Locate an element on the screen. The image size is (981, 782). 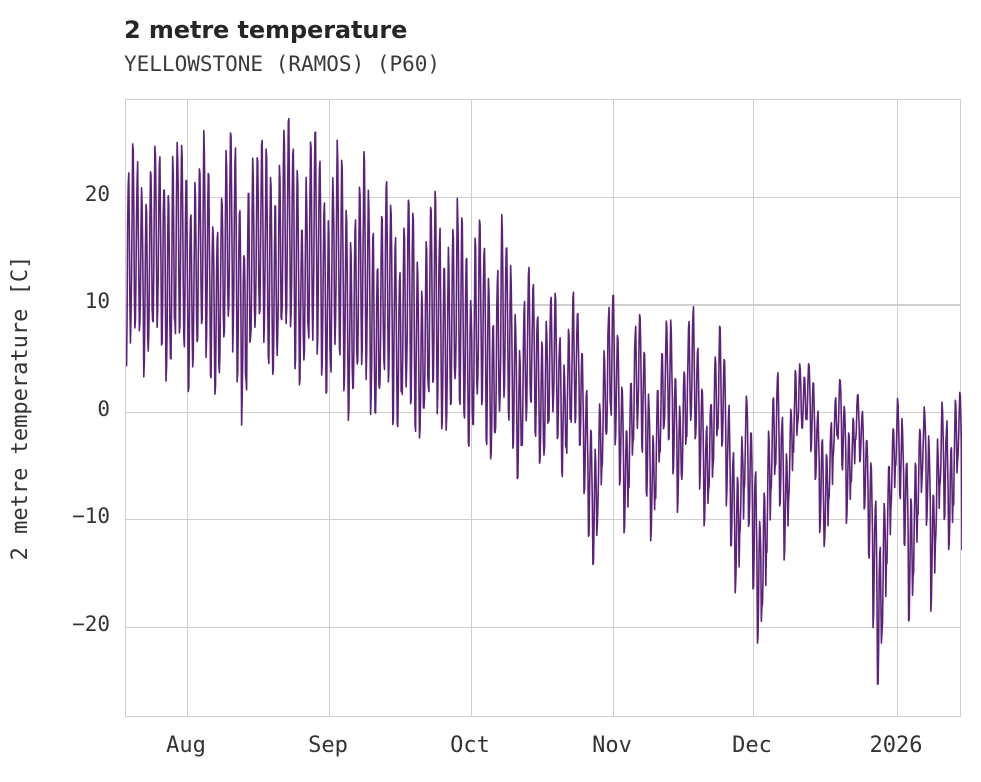
y-axis-tick-label: 10 is located at coordinates (97, 301).